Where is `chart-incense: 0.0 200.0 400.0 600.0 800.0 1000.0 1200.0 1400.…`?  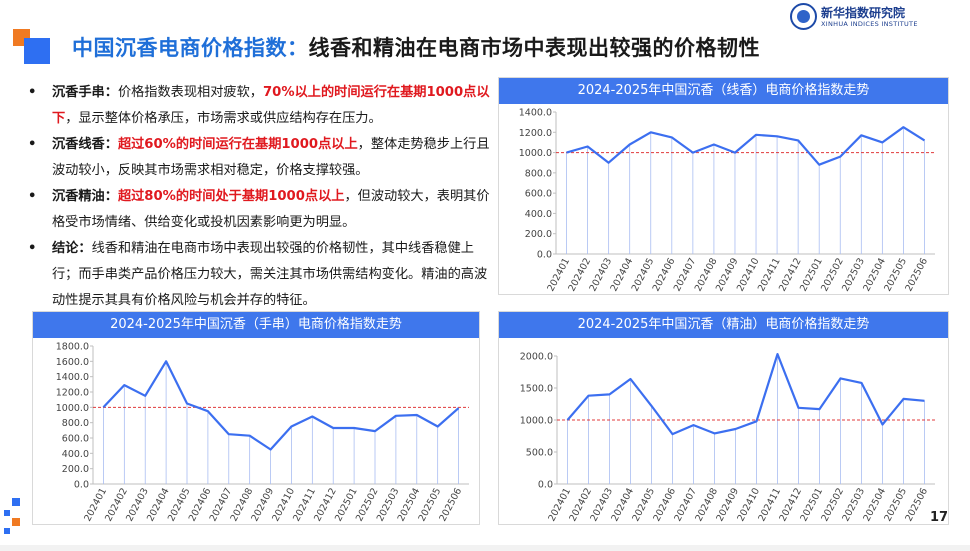
chart-incense: 0.0 200.0 400.0 600.0 800.0 1000.0 1200.0 1400.… is located at coordinates (727, 200).